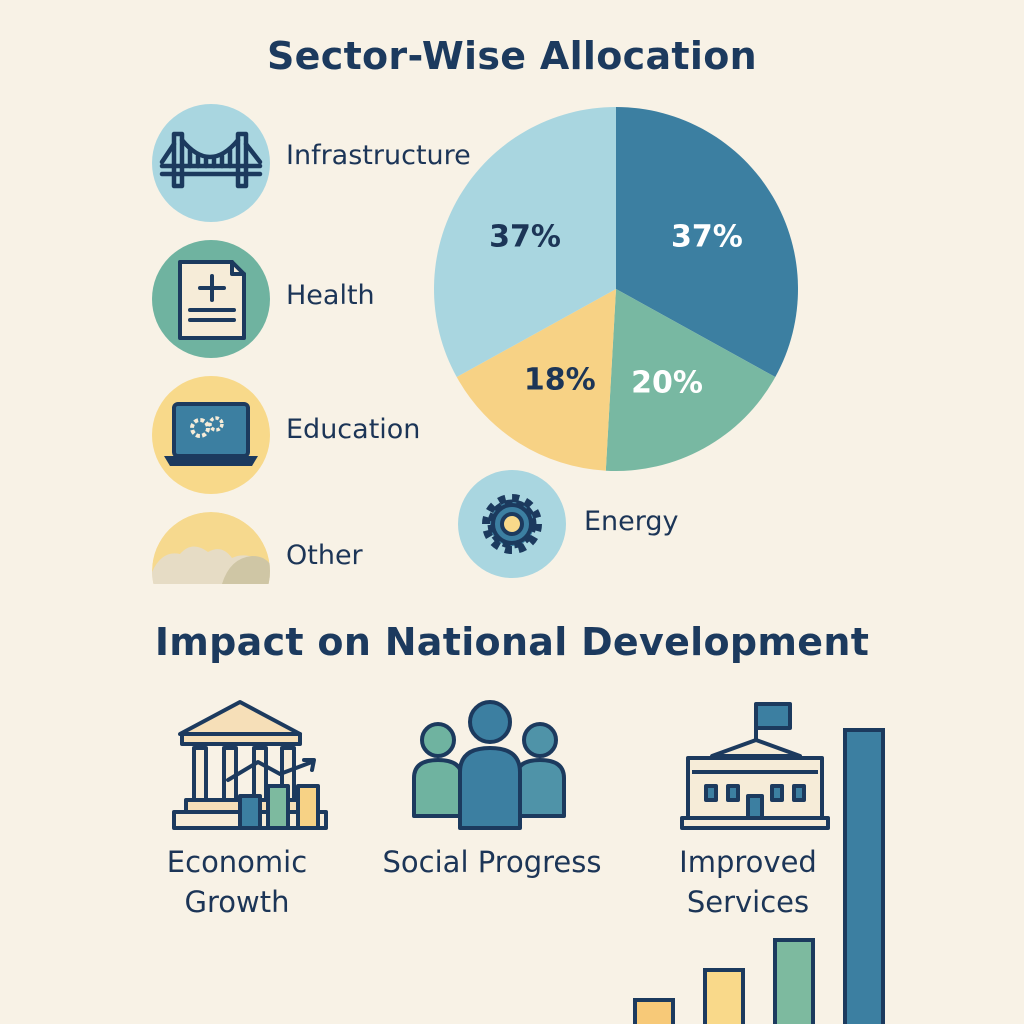  What do you see at coordinates (353, 429) in the screenshot?
I see `legend-label-education: Education` at bounding box center [353, 429].